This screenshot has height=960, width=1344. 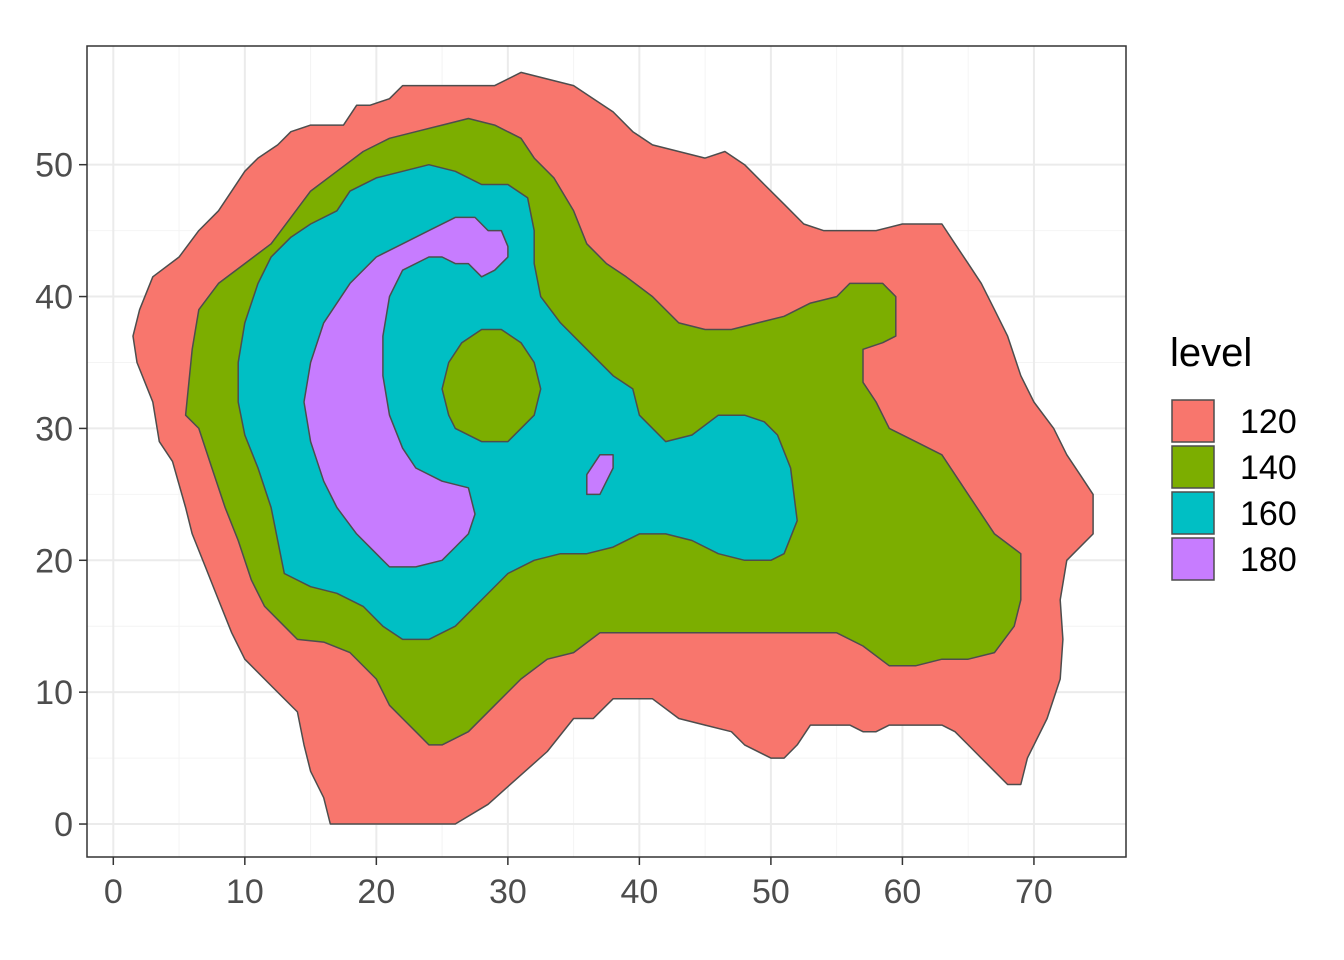 What do you see at coordinates (376, 892) in the screenshot?
I see `x-tick-label: 20` at bounding box center [376, 892].